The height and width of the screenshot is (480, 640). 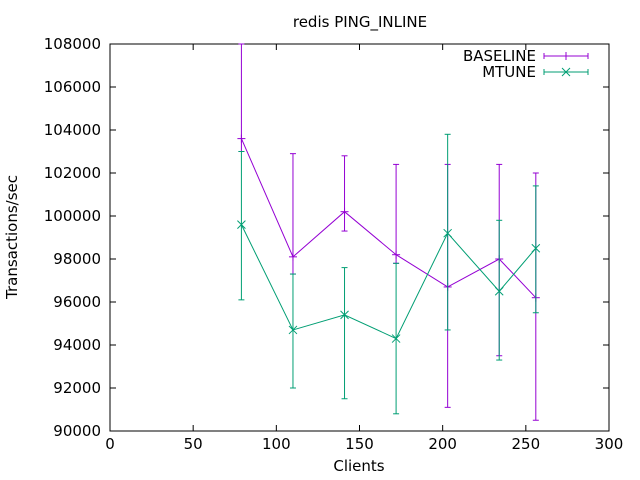 I want to click on legend-entry-baseline: BASELINE, so click(x=526, y=56).